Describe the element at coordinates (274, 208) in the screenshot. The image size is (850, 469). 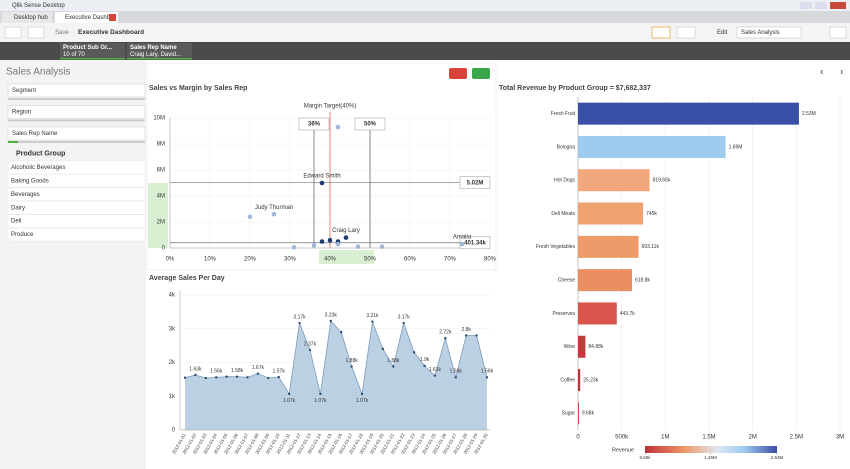
I see `point-label: Judy Thurman` at that location.